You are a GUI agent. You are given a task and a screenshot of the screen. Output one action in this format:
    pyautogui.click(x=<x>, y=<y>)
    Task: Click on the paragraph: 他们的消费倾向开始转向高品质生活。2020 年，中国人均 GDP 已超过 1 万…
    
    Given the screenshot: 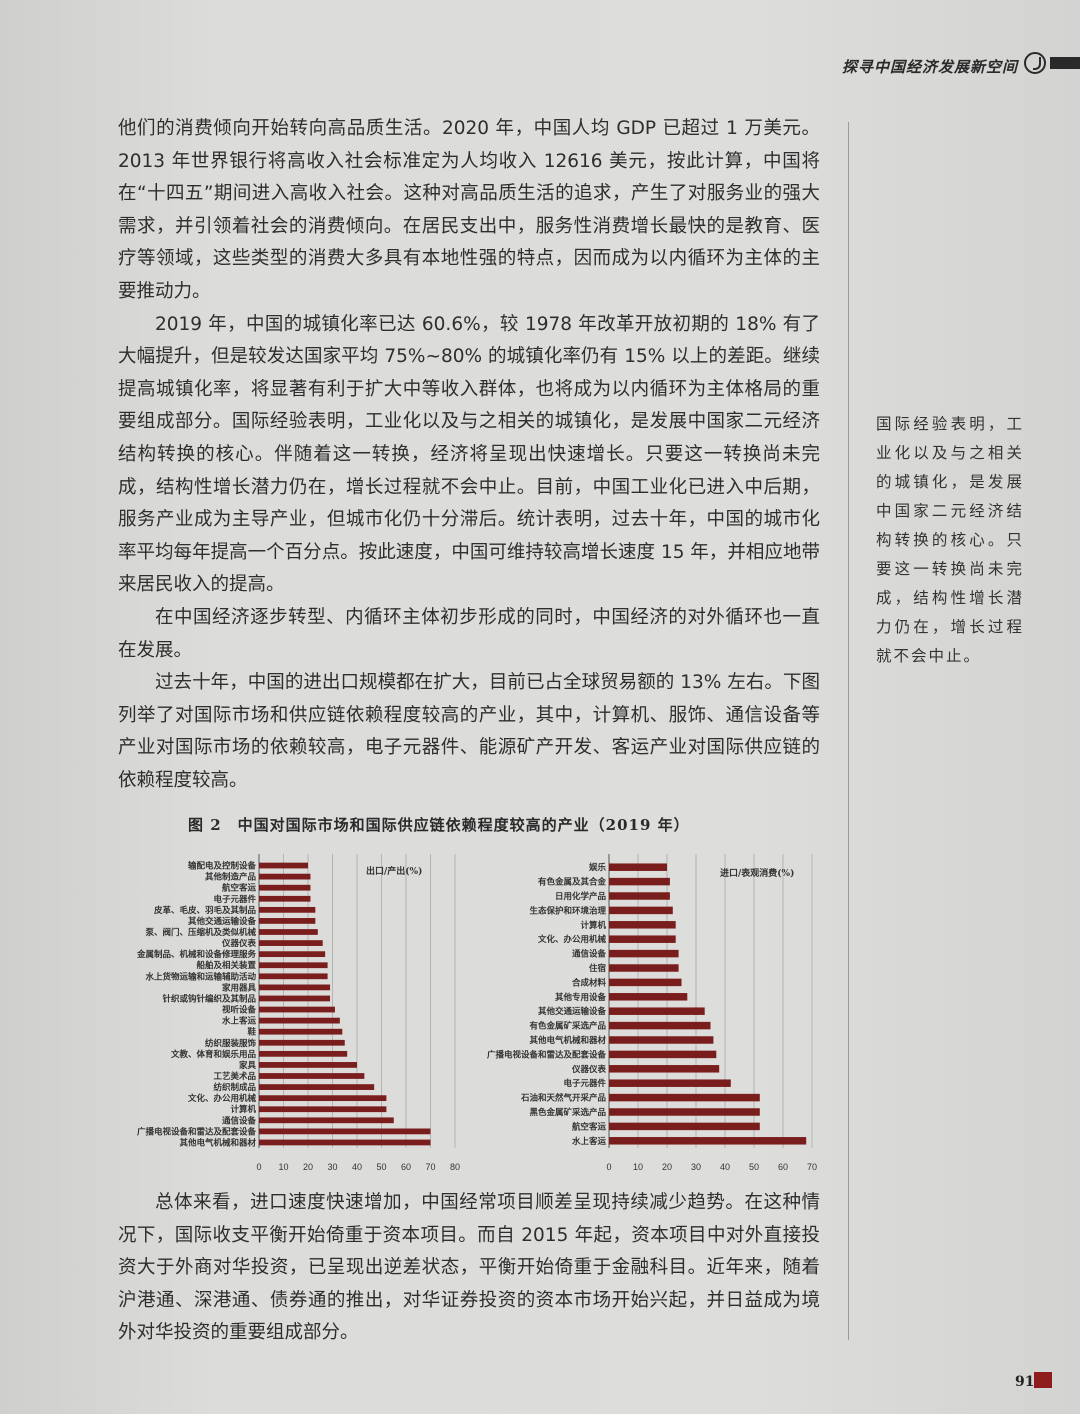 What is the action you would take?
    pyautogui.click(x=469, y=210)
    